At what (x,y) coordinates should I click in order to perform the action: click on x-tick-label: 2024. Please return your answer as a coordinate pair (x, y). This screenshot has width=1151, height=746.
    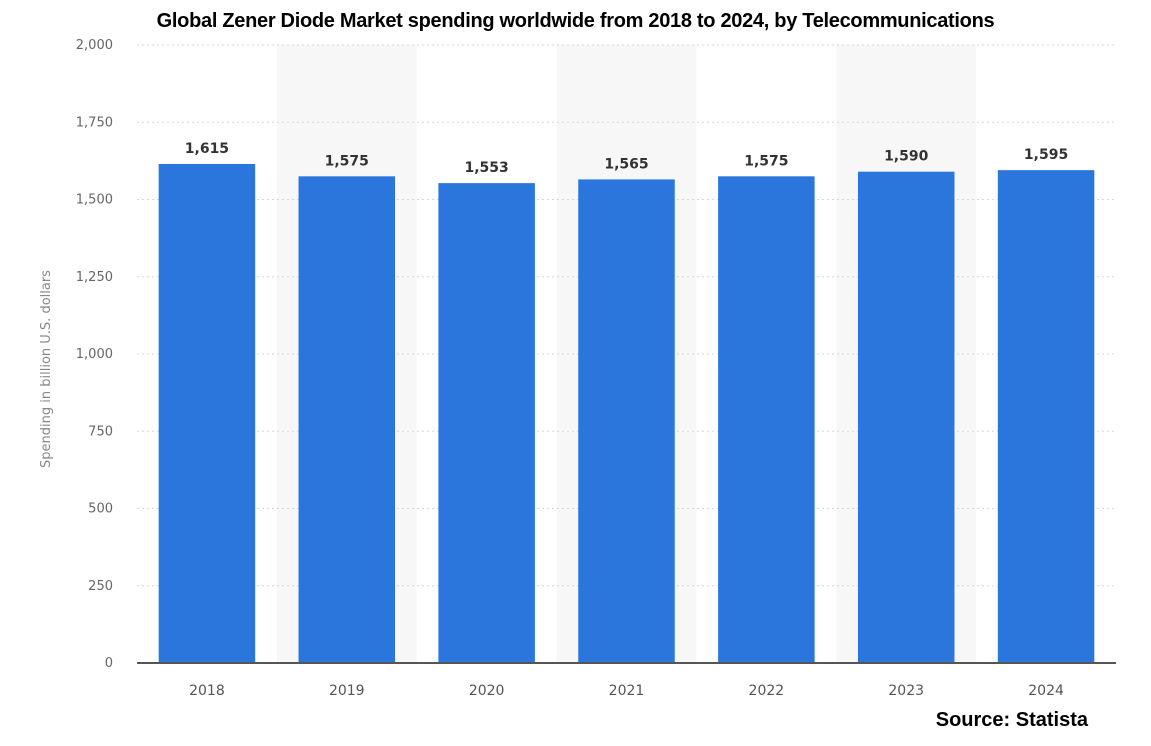
    Looking at the image, I should click on (1046, 691).